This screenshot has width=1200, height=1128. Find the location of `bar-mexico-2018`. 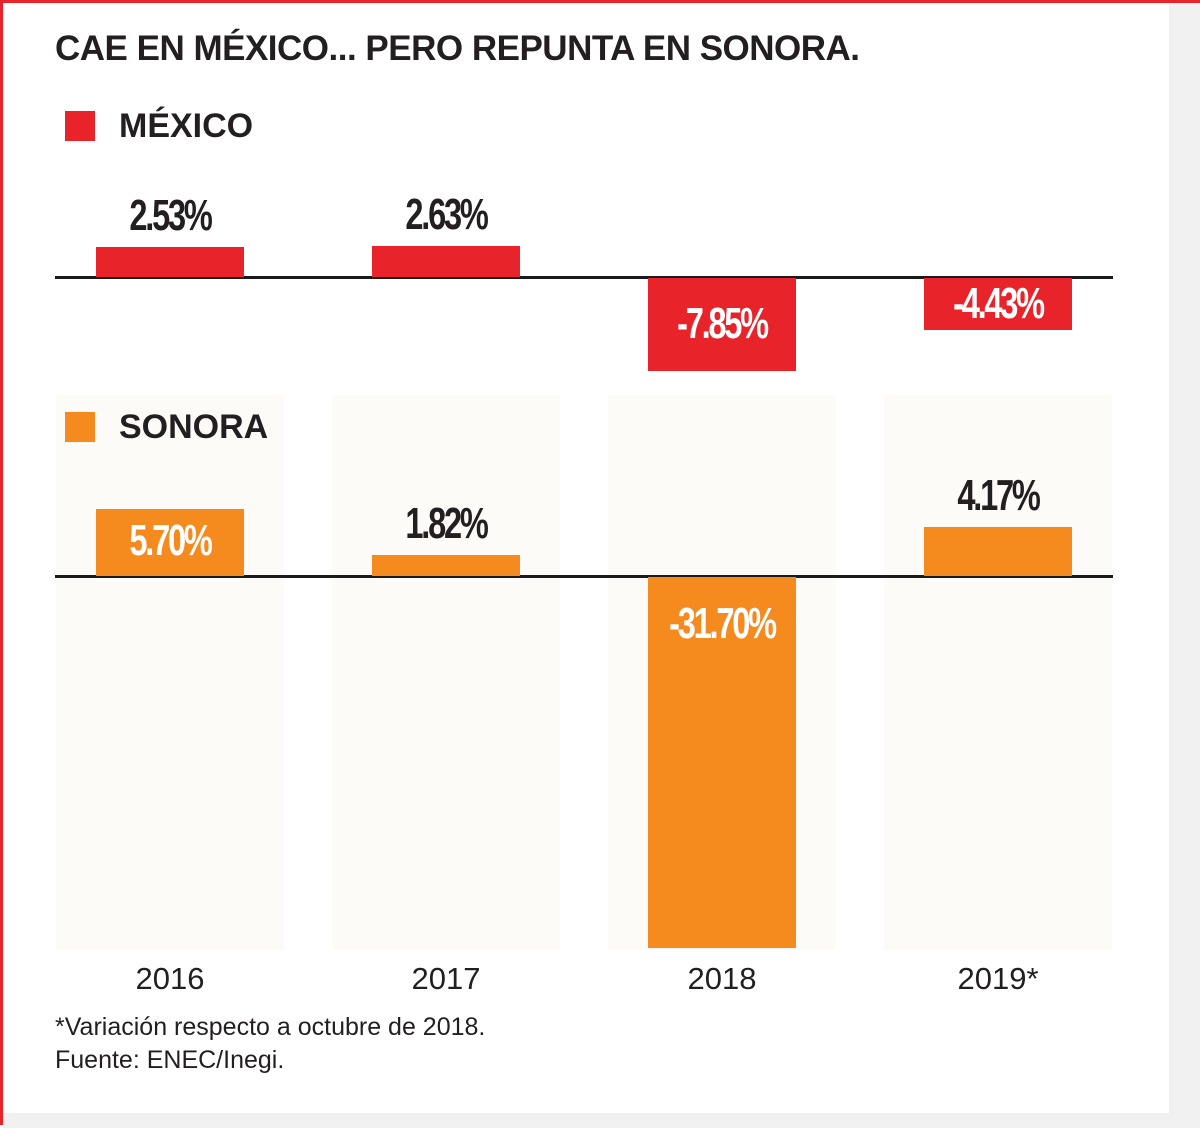

bar-mexico-2018 is located at coordinates (722, 324).